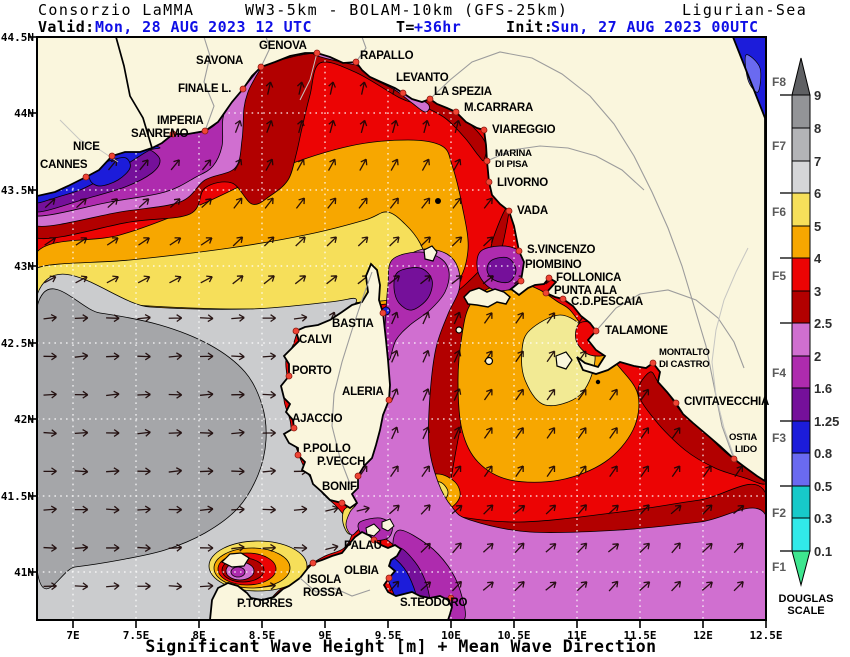  I want to click on city-label: SANREMO, so click(160, 134).